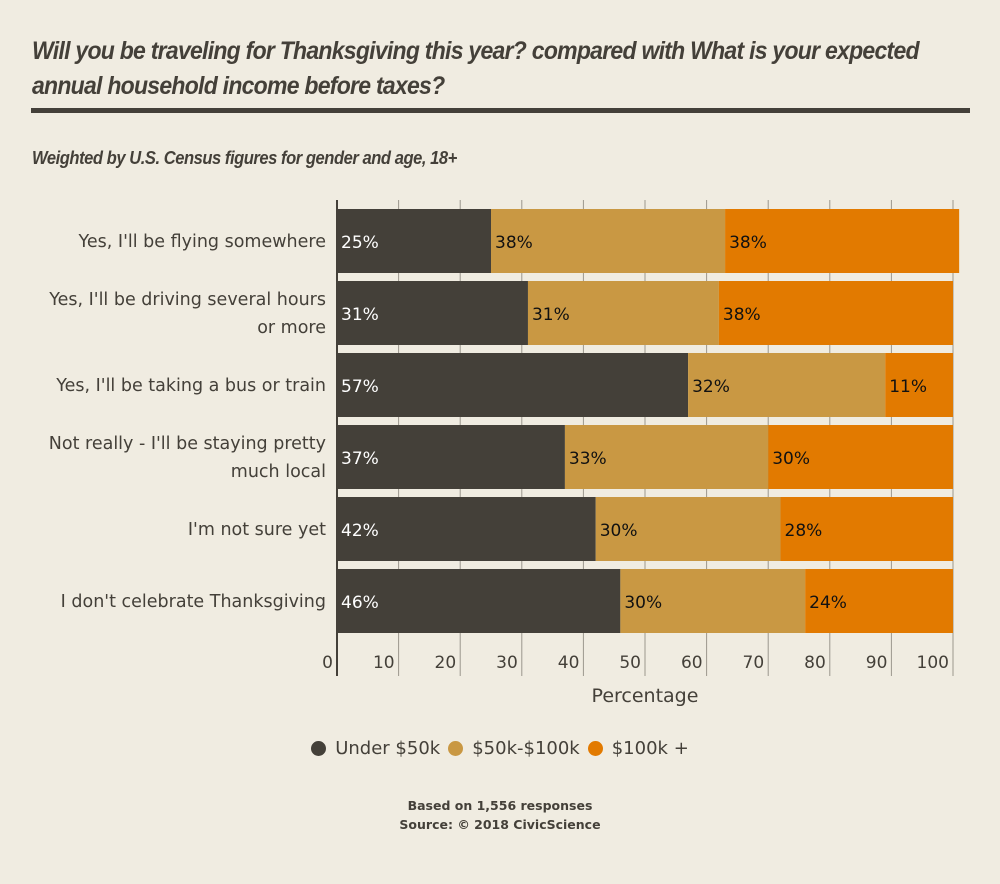  I want to click on data-label: 42%, so click(360, 531).